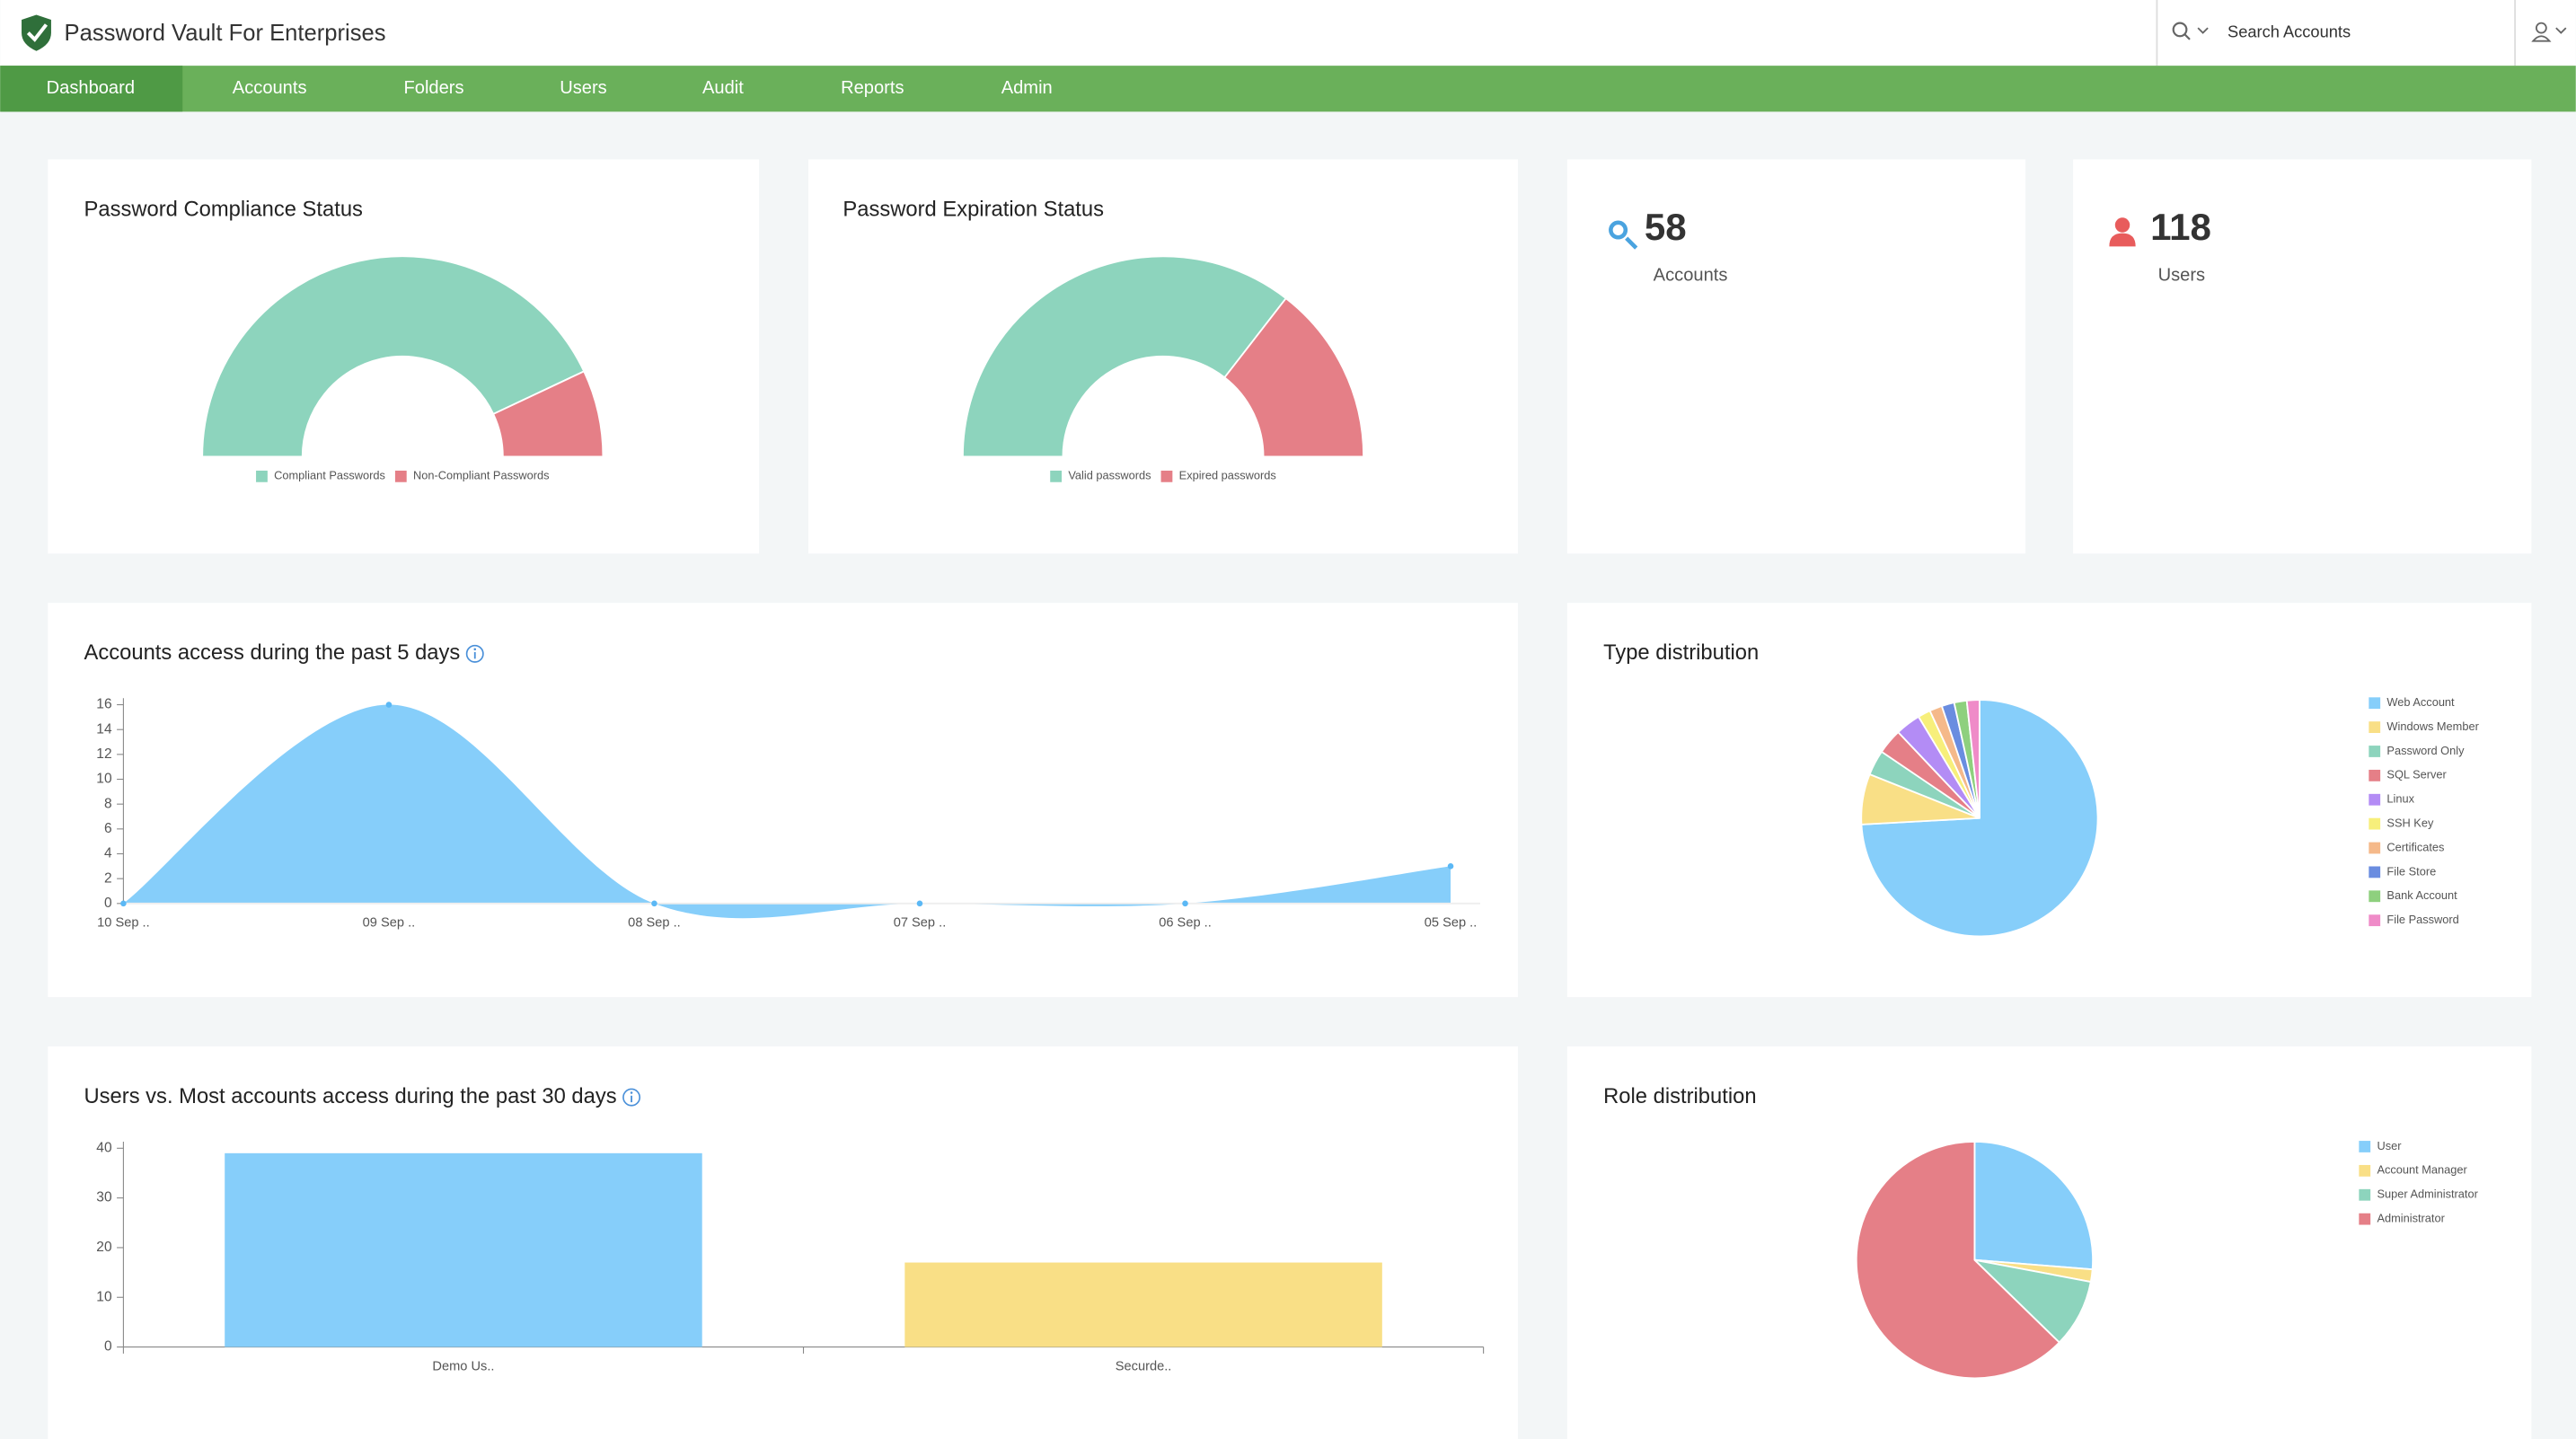 The height and width of the screenshot is (1439, 2576). I want to click on nav-item: Dashboard, so click(91, 88).